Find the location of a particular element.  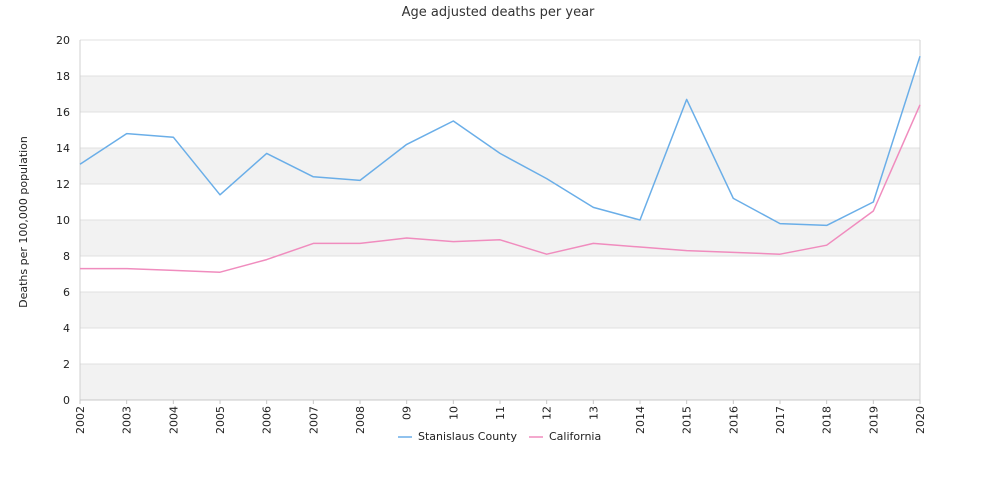

x-tick-label: 2016 is located at coordinates (733, 420).